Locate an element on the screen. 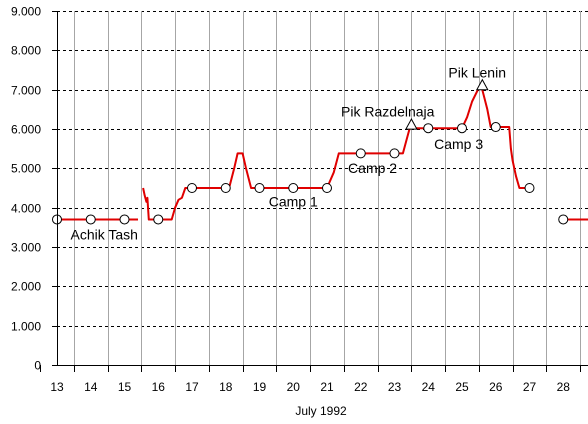  y-tick-label: 6.000 is located at coordinates (26, 130).